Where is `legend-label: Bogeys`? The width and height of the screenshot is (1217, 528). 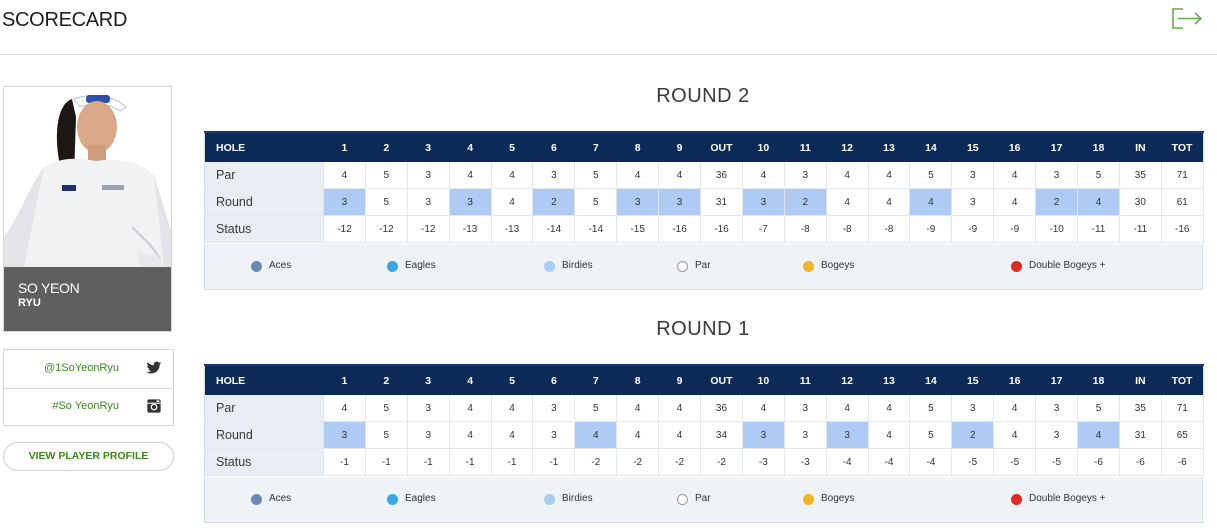
legend-label: Bogeys is located at coordinates (838, 498).